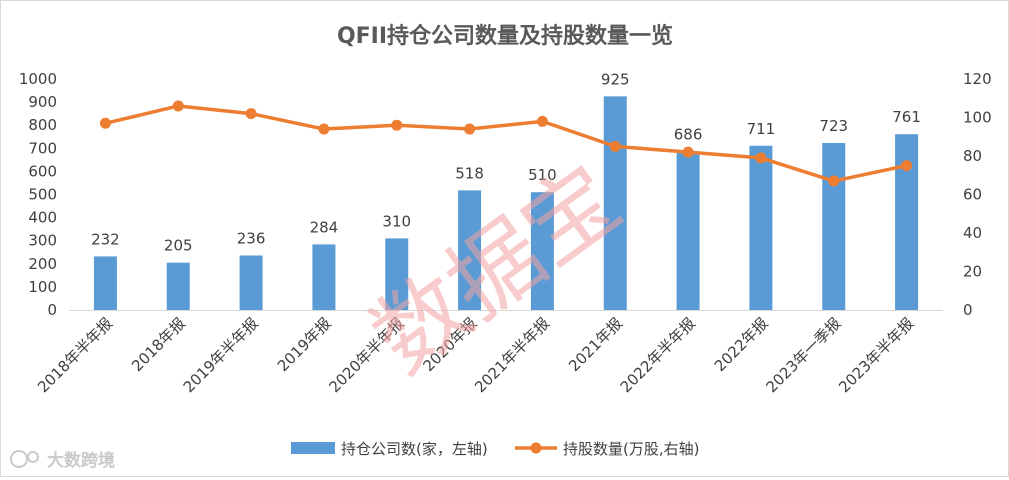 Image resolution: width=1009 pixels, height=480 pixels. Describe the element at coordinates (968, 310) in the screenshot. I see `right-tick-label: 0` at that location.